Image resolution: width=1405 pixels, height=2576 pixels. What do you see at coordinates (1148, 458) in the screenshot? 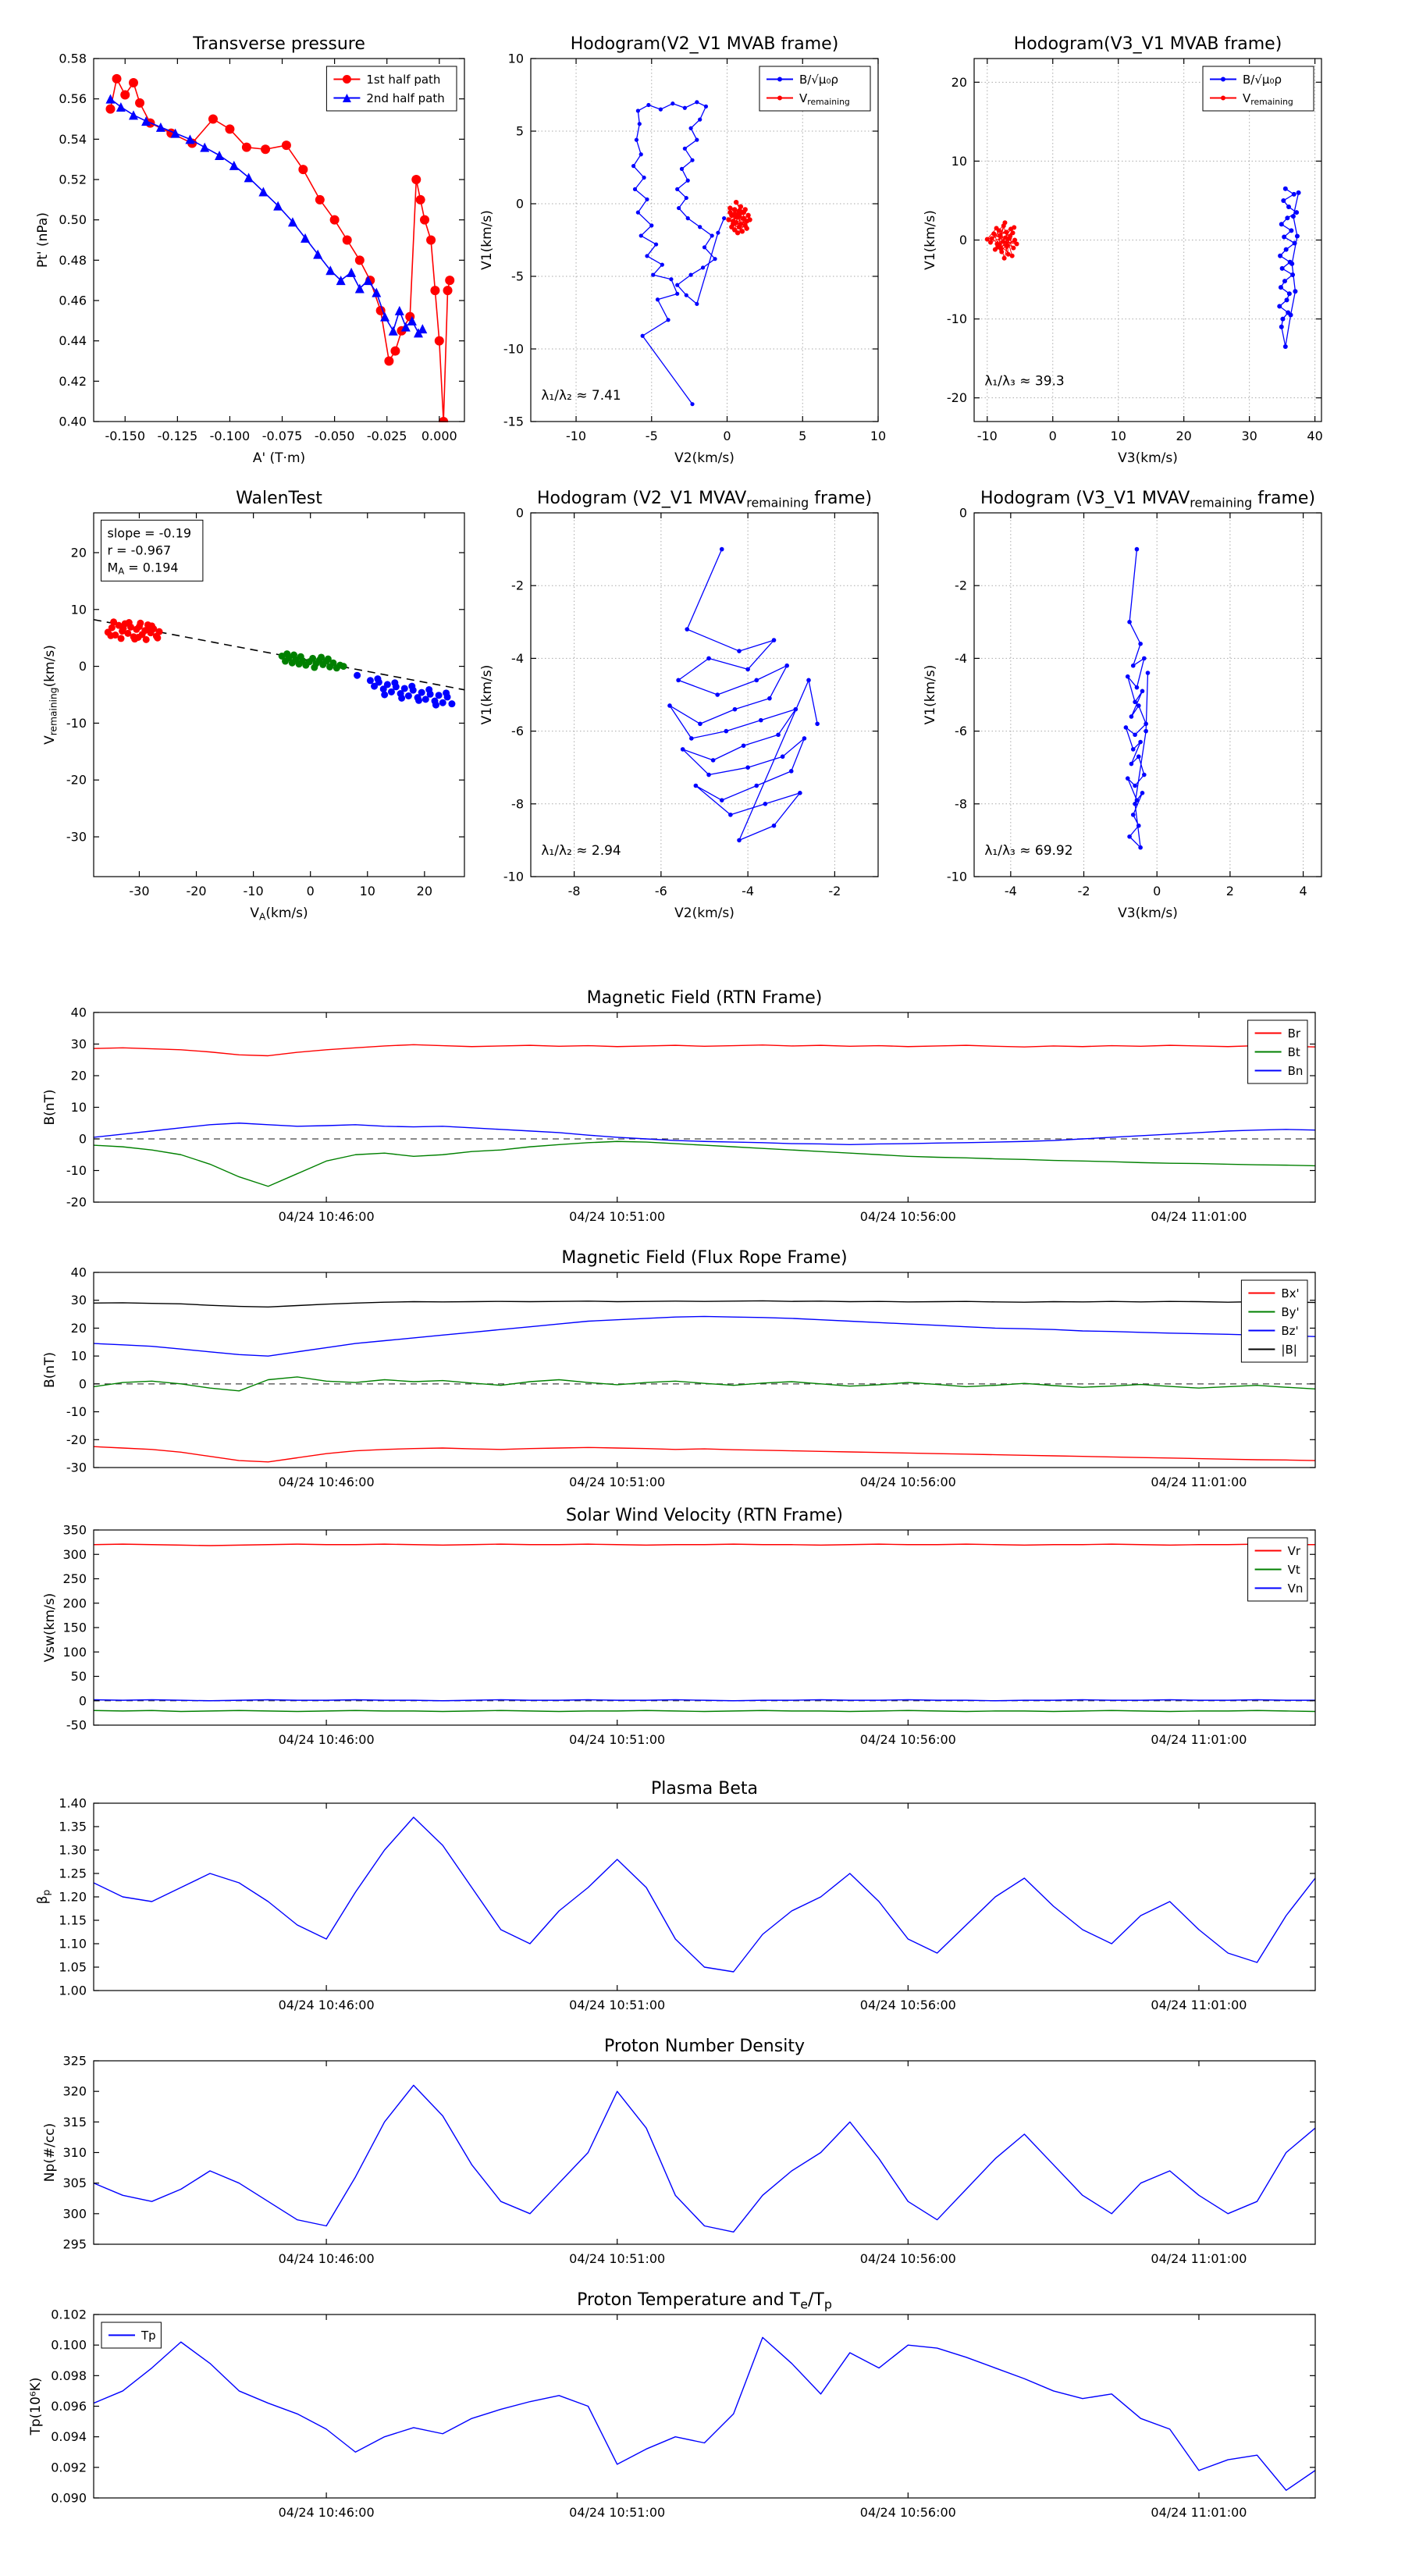
I see `x-axis-label: V3(km/s)` at bounding box center [1148, 458].